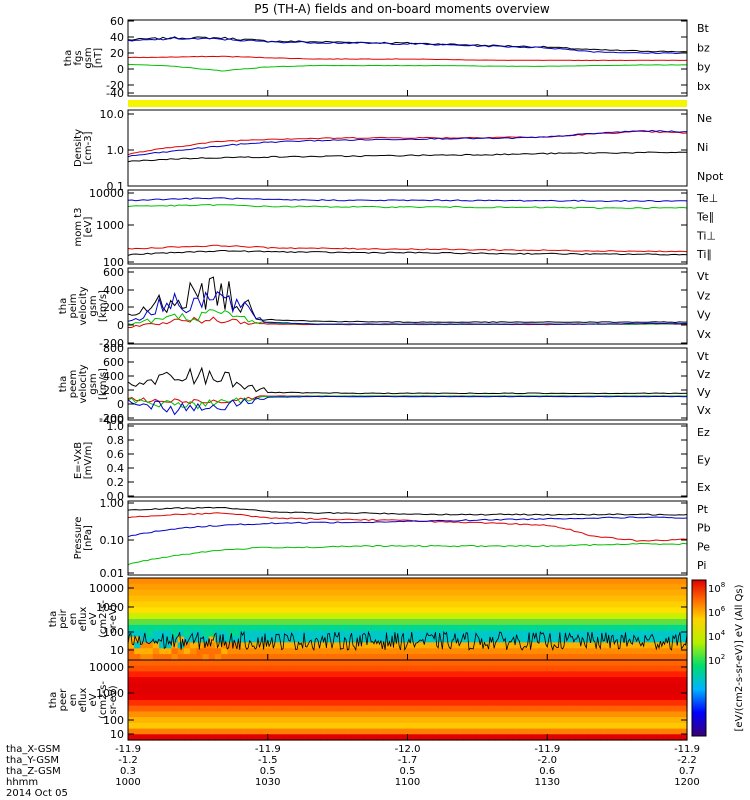 The height and width of the screenshot is (800, 750). Describe the element at coordinates (83, 538) in the screenshot. I see `y-axis-label: Pressure [nPa]` at that location.